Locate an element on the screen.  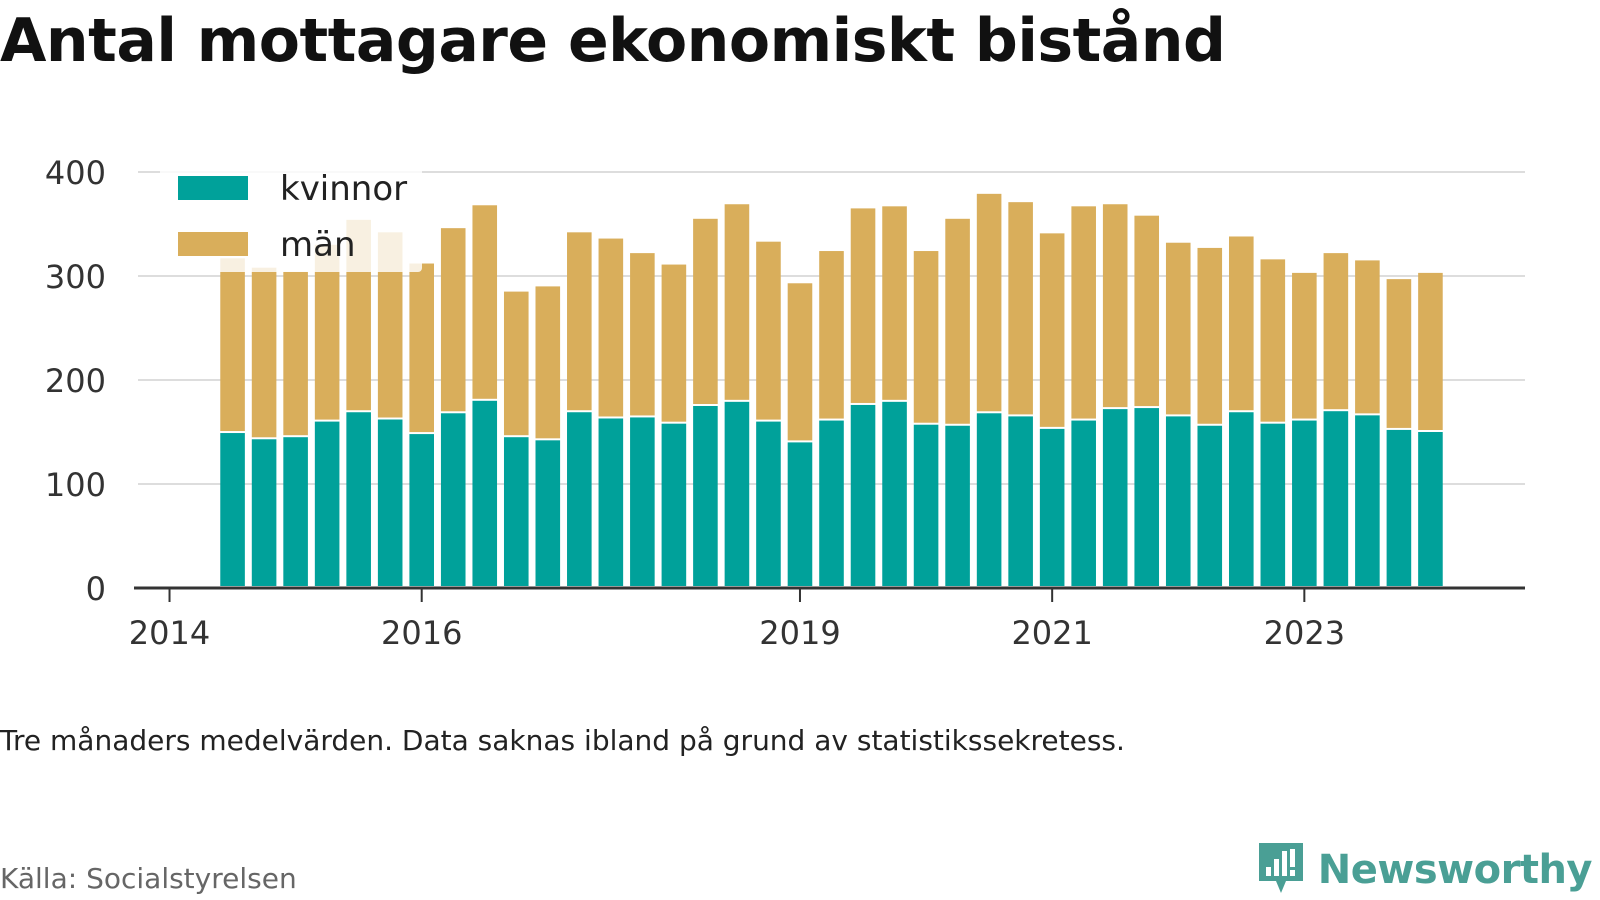
bar-män-24 is located at coordinates (989, 302).